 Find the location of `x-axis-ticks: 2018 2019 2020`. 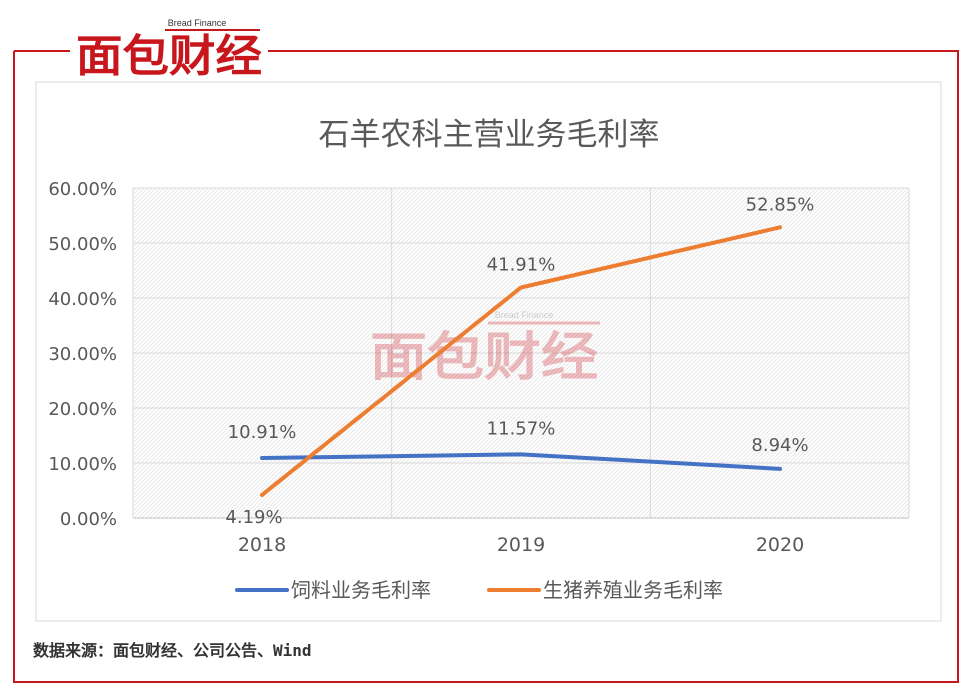

x-axis-ticks: 2018 2019 2020 is located at coordinates (521, 545).